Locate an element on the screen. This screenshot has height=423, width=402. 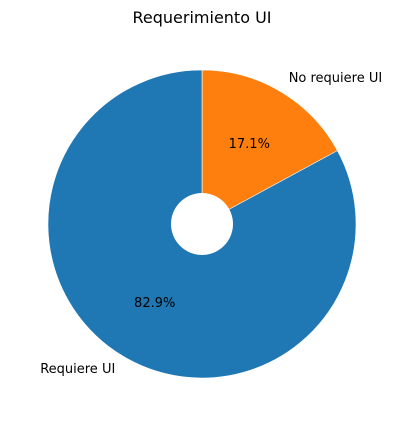
slice-label-1: No requiere UI is located at coordinates (336, 78).